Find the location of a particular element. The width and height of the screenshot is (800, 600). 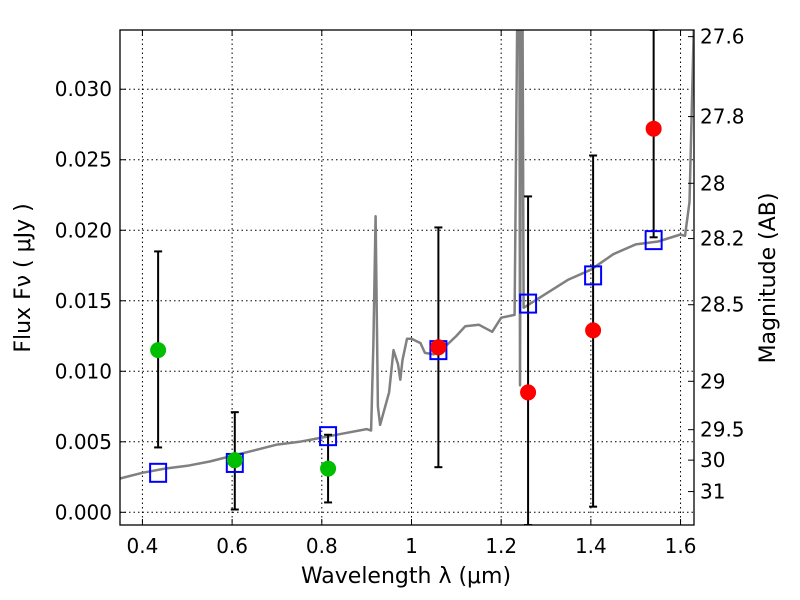

right-tick-label: 30 is located at coordinates (712, 460).